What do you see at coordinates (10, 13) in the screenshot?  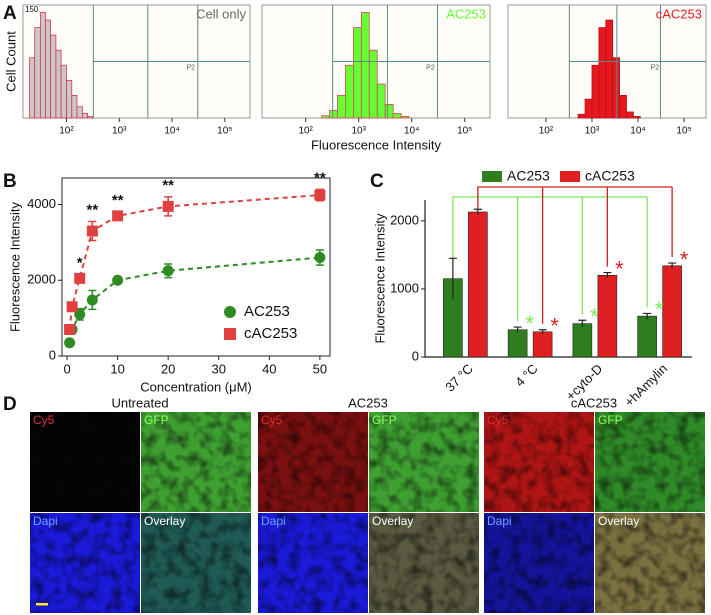 I see `panel-letter: A` at bounding box center [10, 13].